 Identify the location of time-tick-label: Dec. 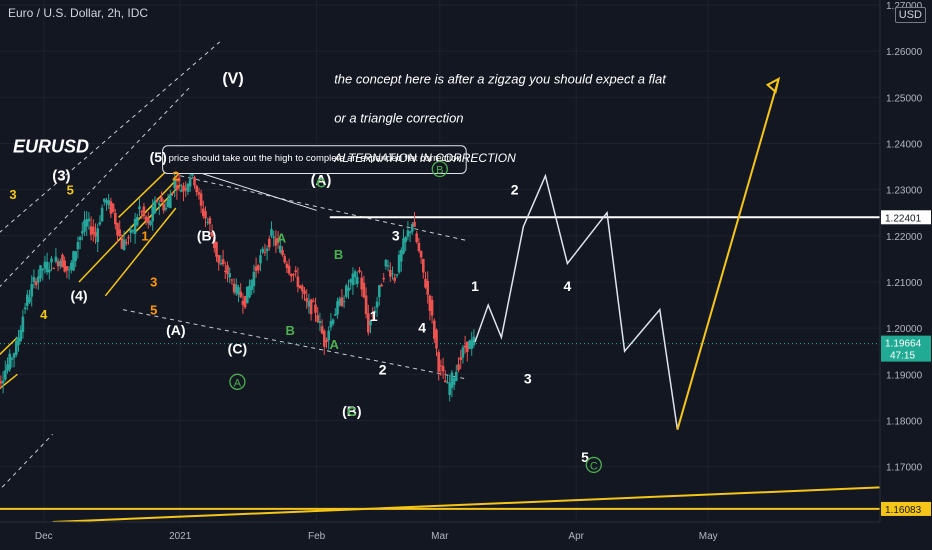
(44, 536).